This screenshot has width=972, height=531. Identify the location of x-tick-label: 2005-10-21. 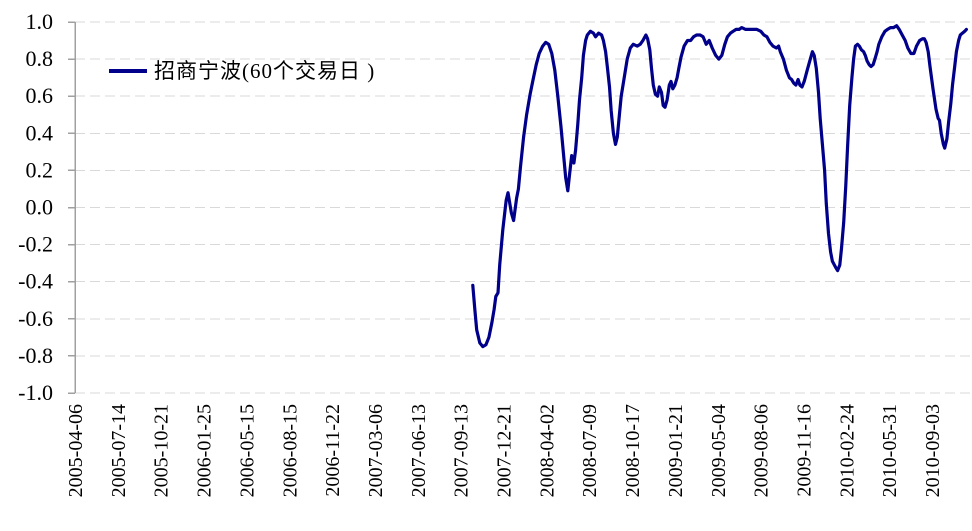
(162, 450).